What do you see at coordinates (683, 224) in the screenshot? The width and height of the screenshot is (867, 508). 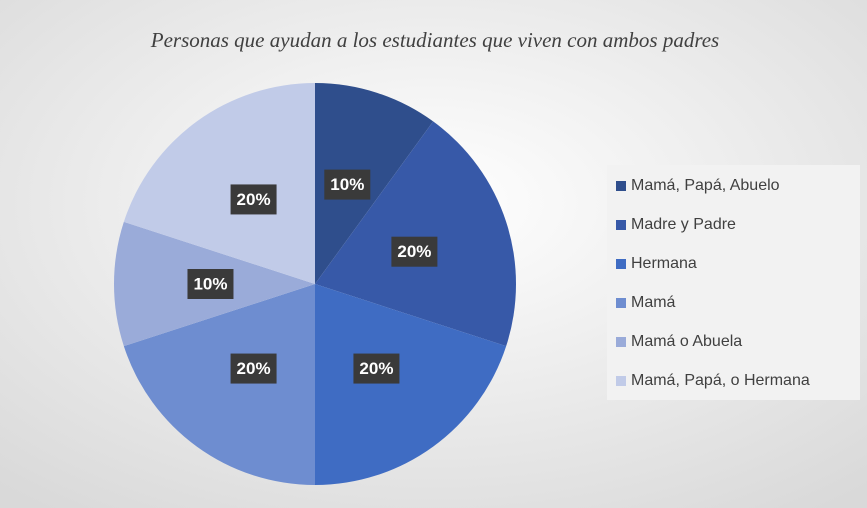 I see `legend-label: Madre y Padre` at bounding box center [683, 224].